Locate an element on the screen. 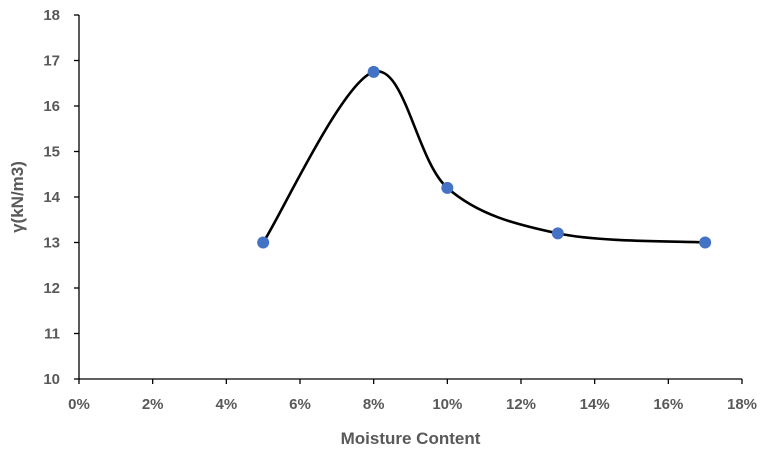 The width and height of the screenshot is (760, 450). x-tick-label: 12% is located at coordinates (521, 404).